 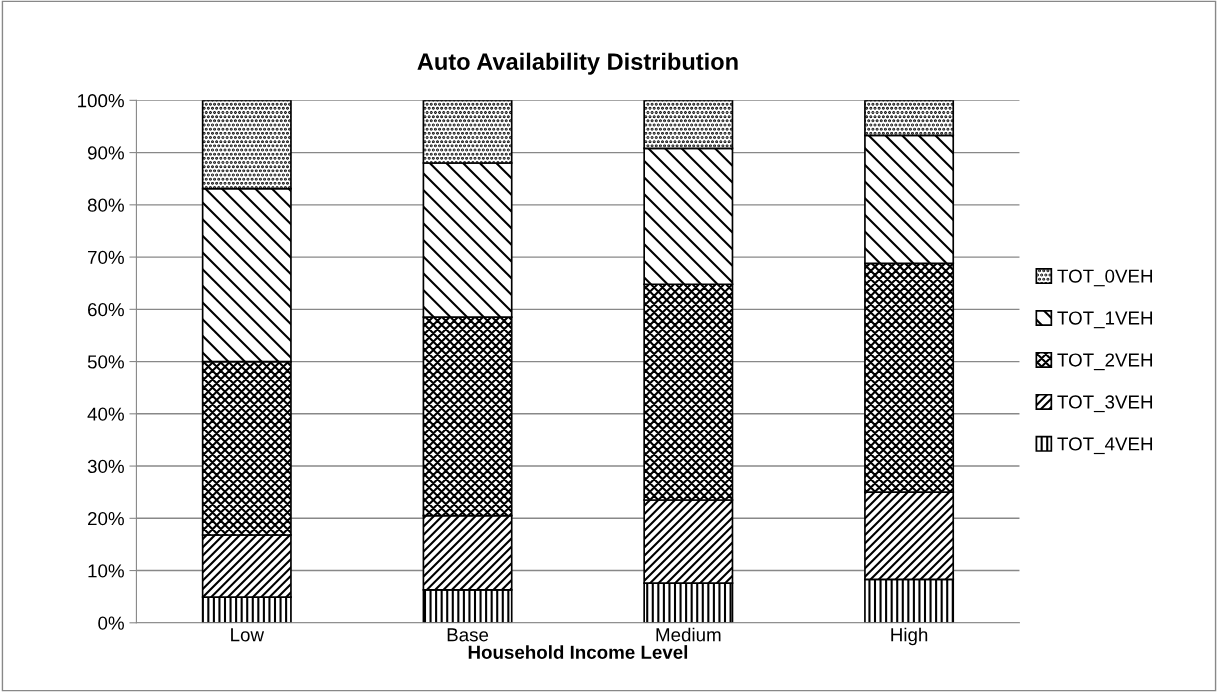 What do you see at coordinates (1105, 320) in the screenshot?
I see `legend-label: TOT_1VEH` at bounding box center [1105, 320].